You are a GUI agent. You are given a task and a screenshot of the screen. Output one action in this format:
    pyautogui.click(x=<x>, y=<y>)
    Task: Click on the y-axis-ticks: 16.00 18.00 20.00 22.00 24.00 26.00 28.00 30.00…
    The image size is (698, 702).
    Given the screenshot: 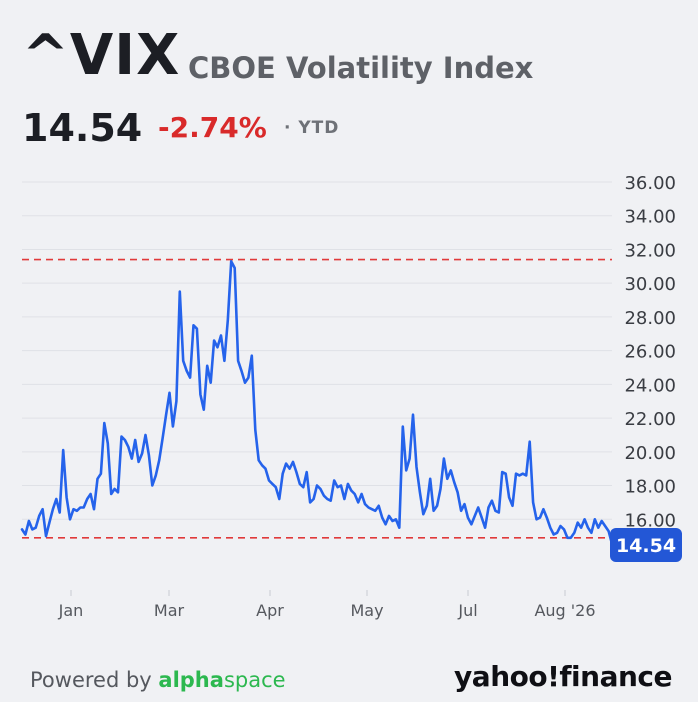 What is the action you would take?
    pyautogui.click(x=650, y=352)
    